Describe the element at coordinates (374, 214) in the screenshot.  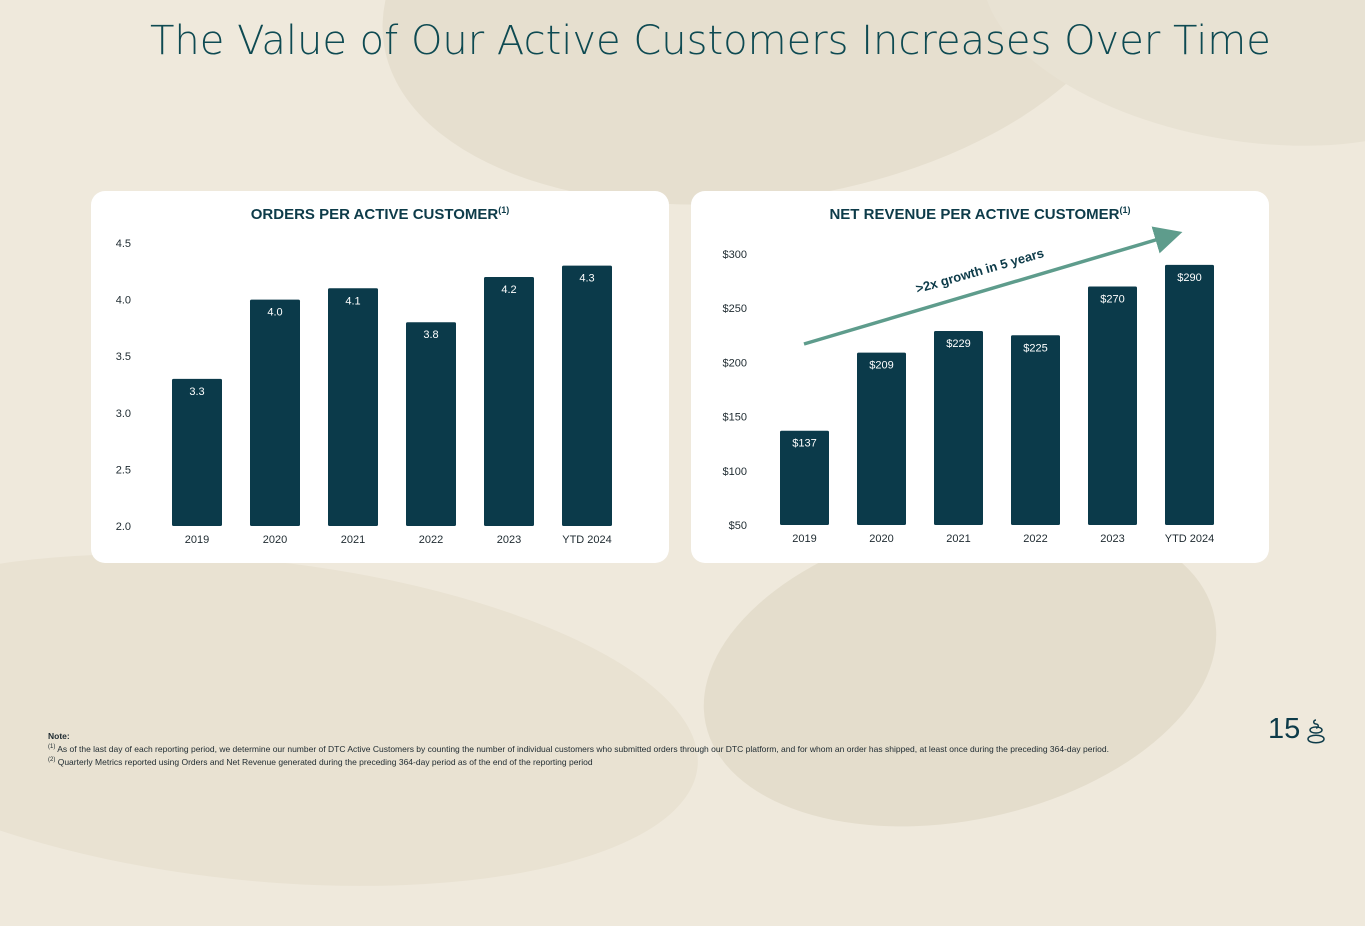
I see `chart-title-text: ORDERS PER ACTIVE CUSTOMER` at that location.